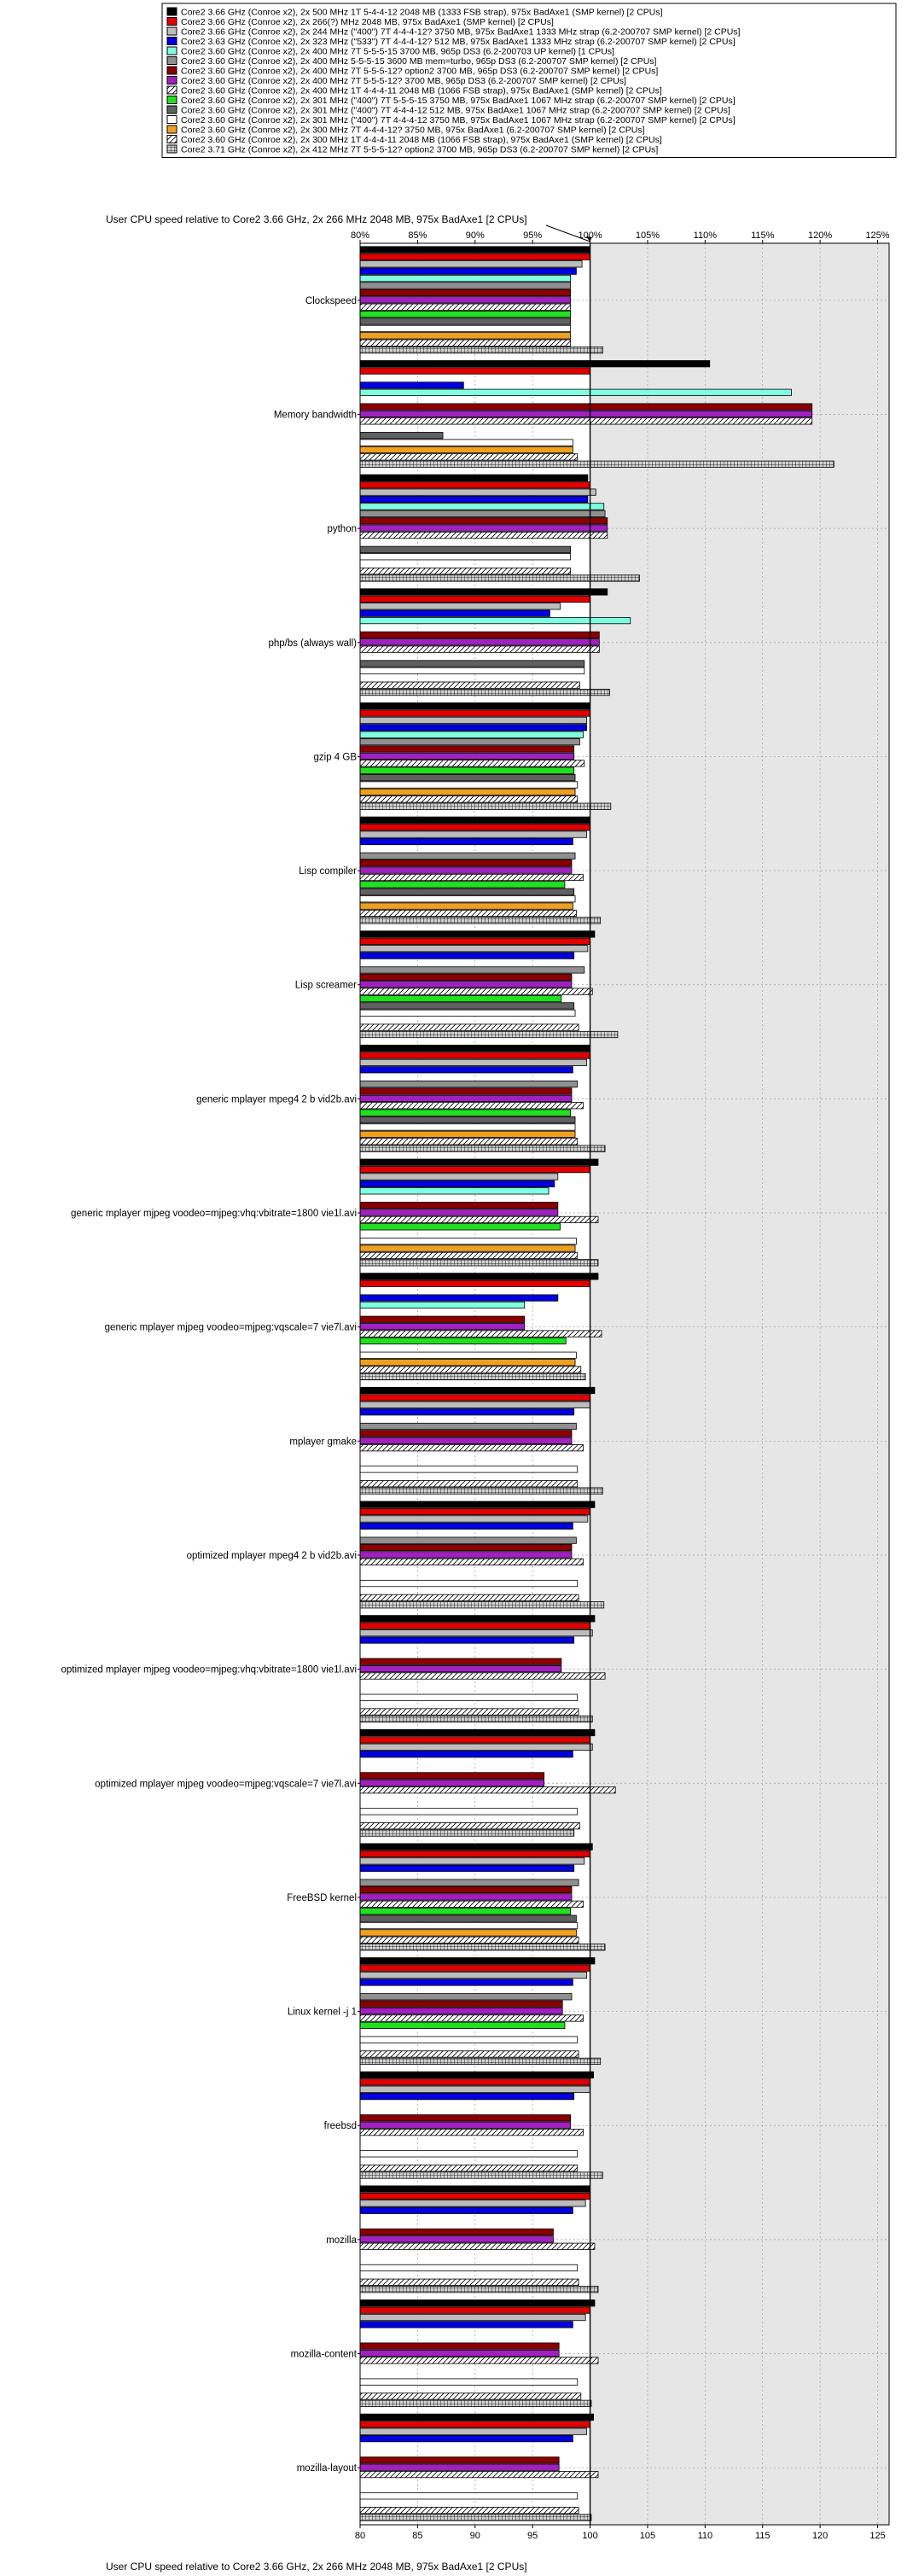  What do you see at coordinates (322, 2013) in the screenshot?
I see `category-label-15: Linux kernel -j 1` at bounding box center [322, 2013].